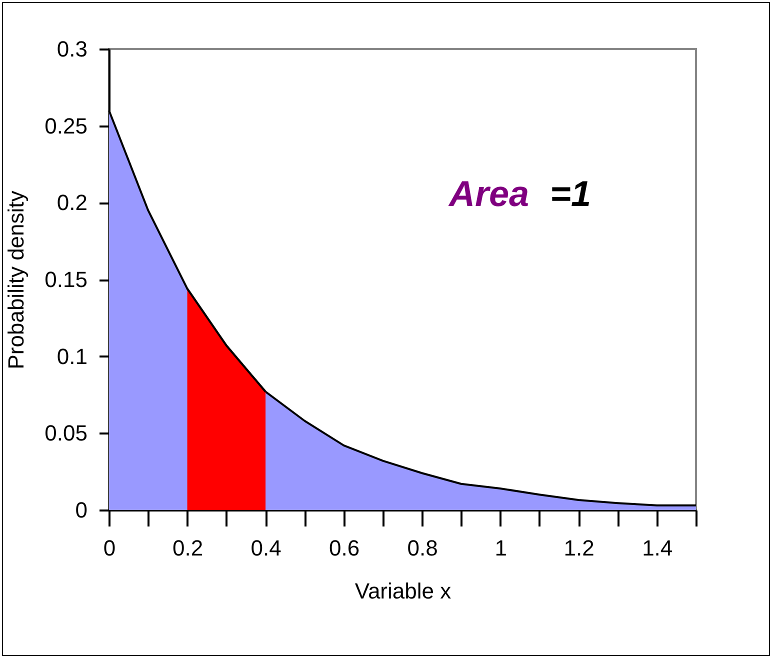 This screenshot has height=661, width=776. Describe the element at coordinates (66, 433) in the screenshot. I see `y-tick-label: 0.05` at that location.